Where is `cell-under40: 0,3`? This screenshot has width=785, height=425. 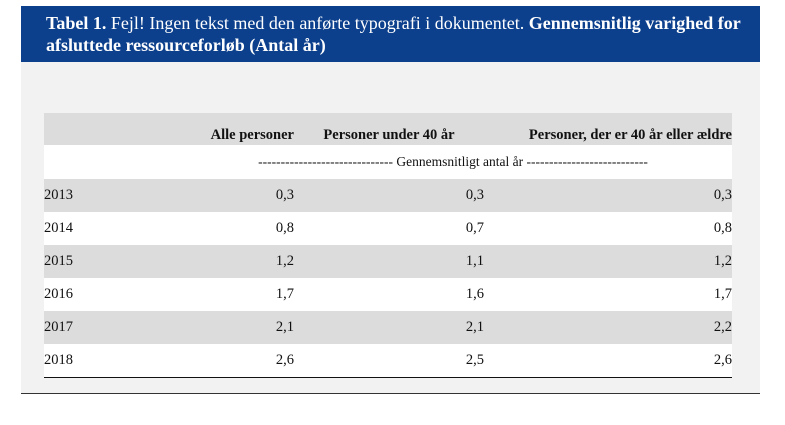
cell-under40: 0,3 is located at coordinates (389, 195).